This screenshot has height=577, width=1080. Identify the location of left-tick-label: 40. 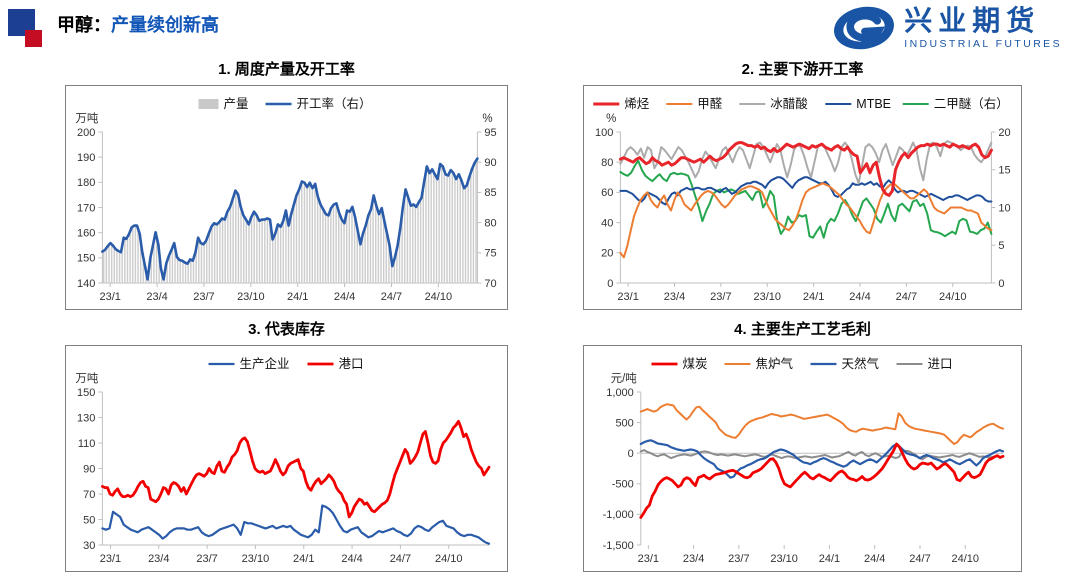
(607, 223).